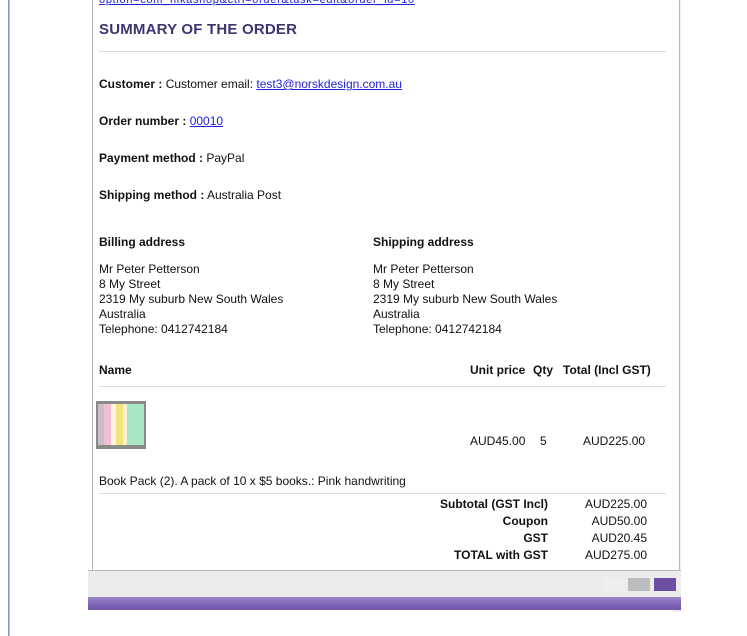 The image size is (747, 636). What do you see at coordinates (396, 314) in the screenshot?
I see `shipping-country: Australia` at bounding box center [396, 314].